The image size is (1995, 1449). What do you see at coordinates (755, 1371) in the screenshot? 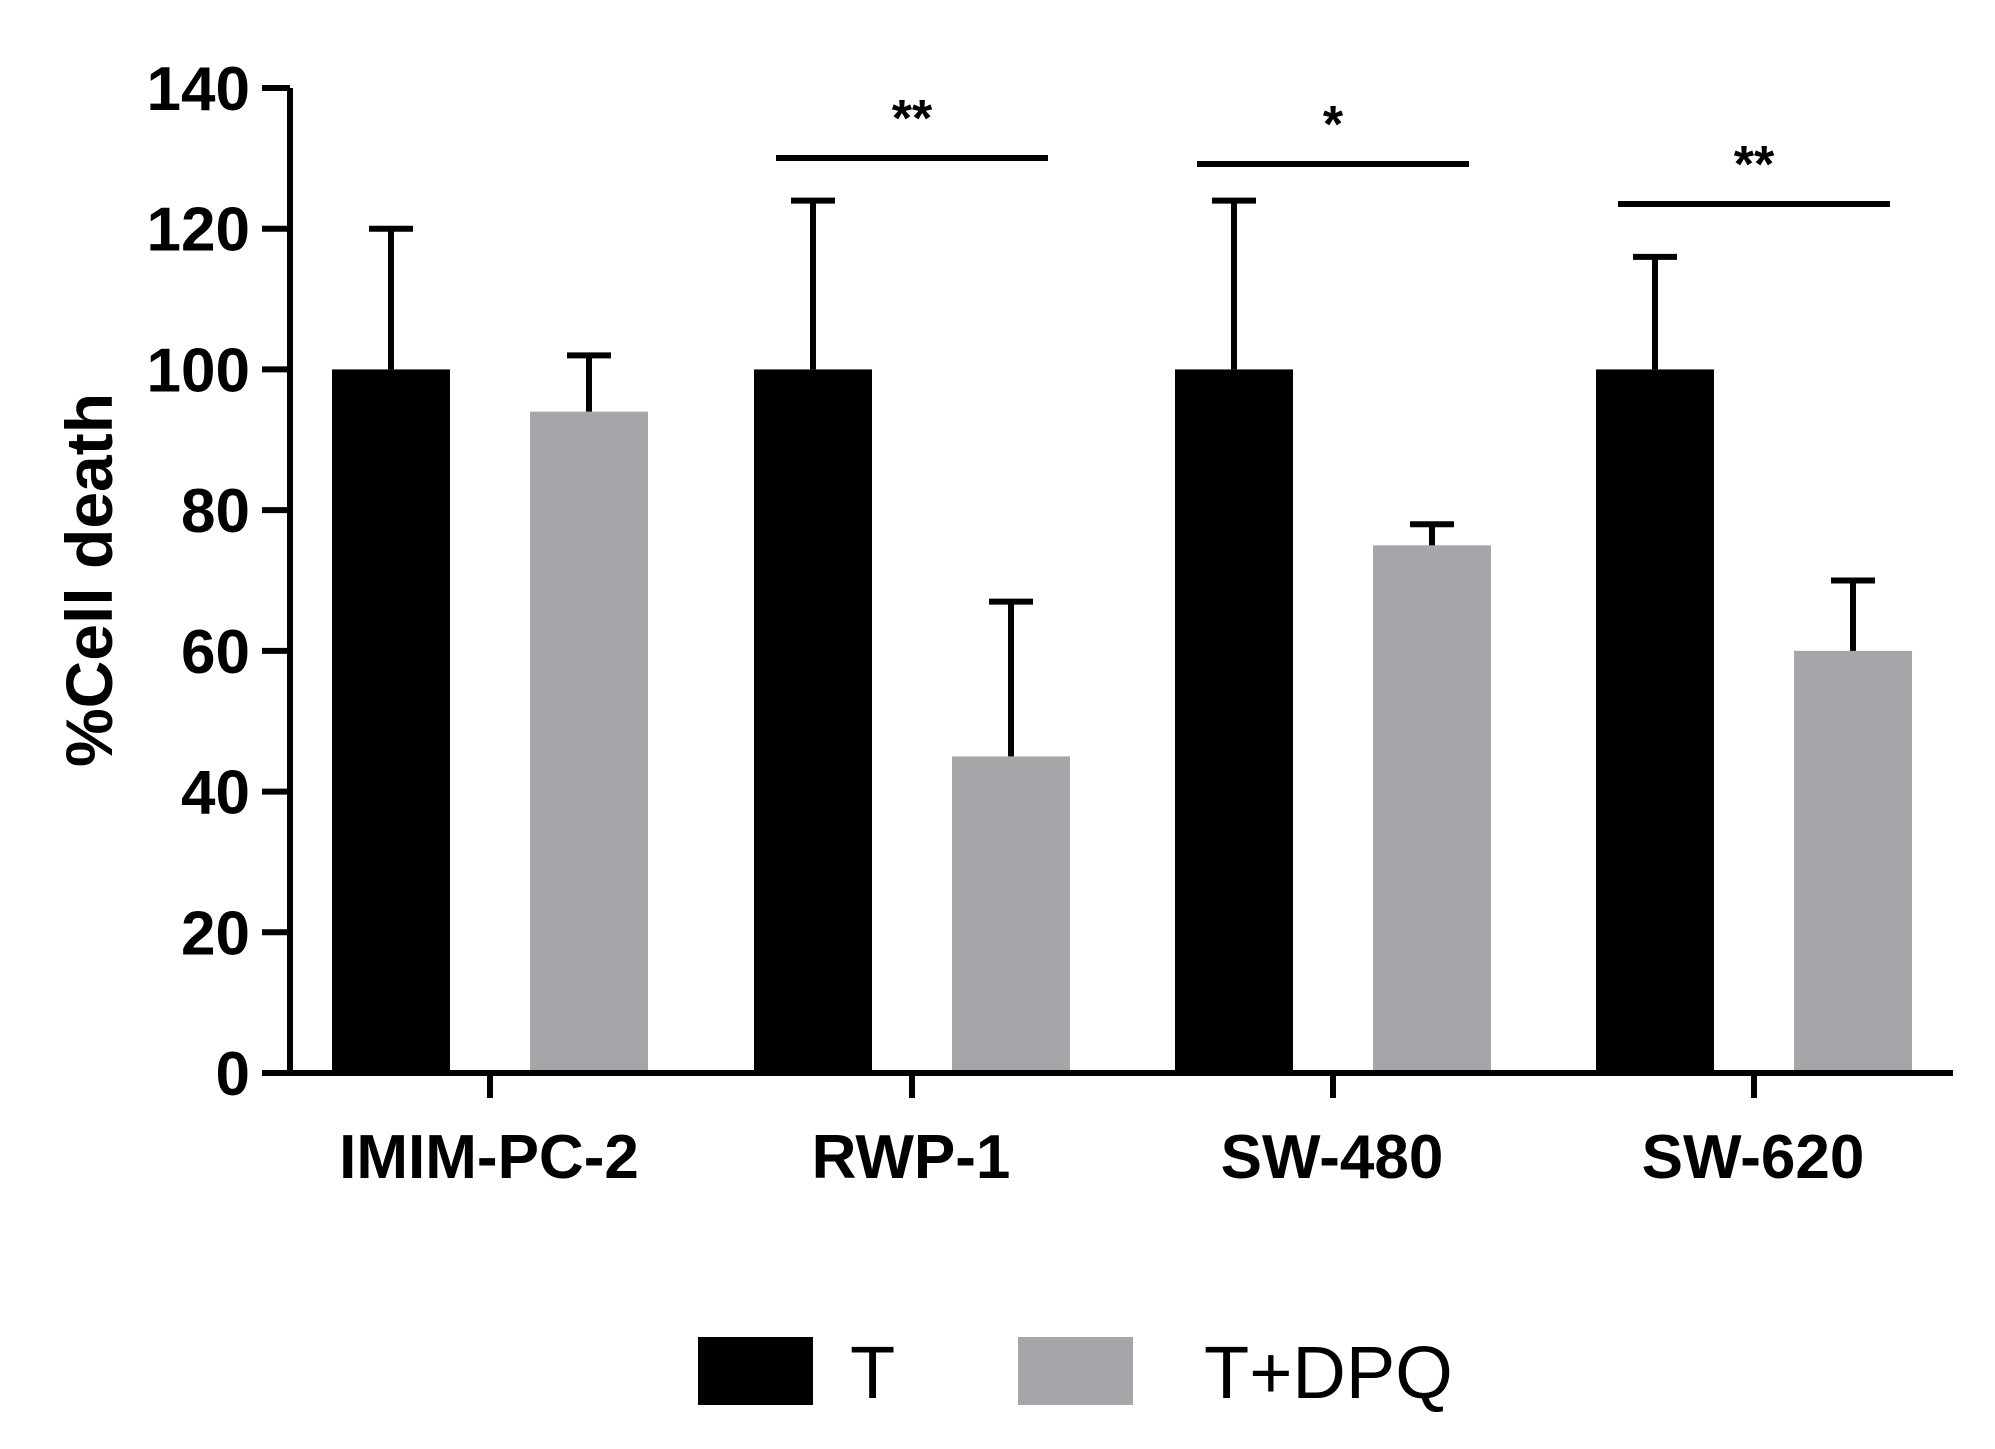
I see `legend-swatch-t` at bounding box center [755, 1371].